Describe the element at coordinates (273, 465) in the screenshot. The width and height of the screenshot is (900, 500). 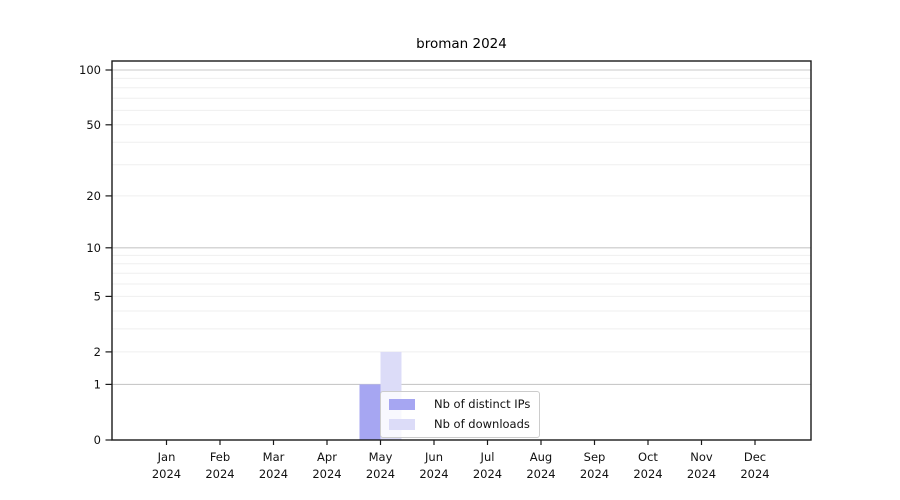
I see `x-tick-label: Mar 2024` at that location.